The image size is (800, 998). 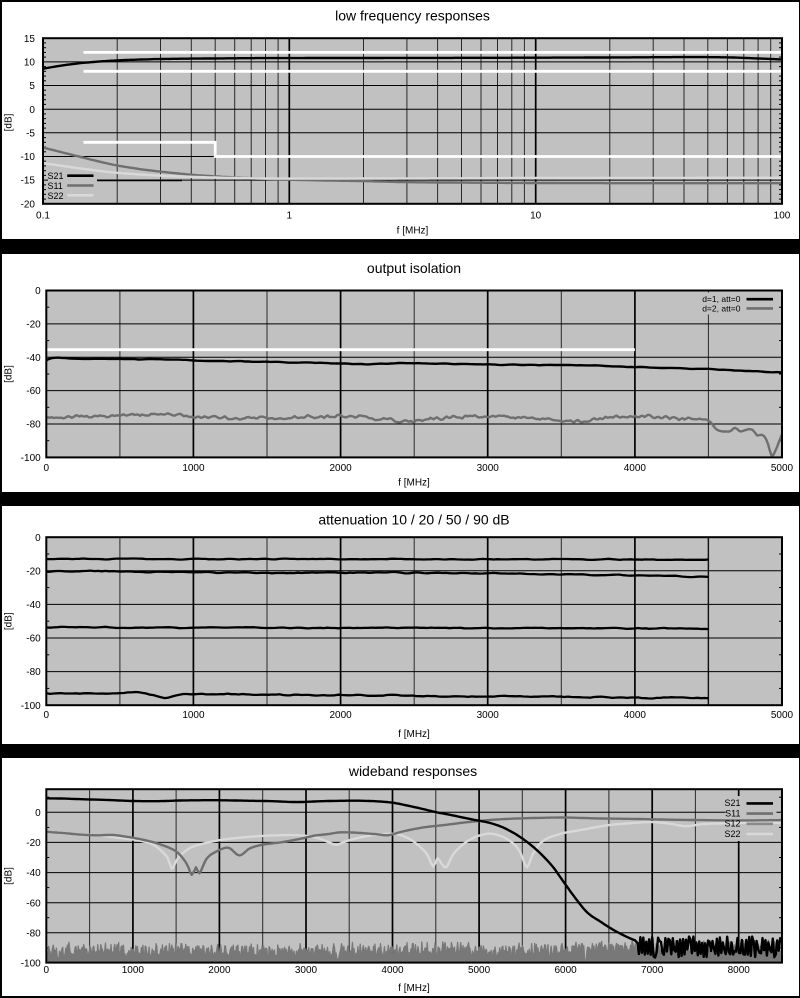 I want to click on svg-text: 0.1, so click(x=43, y=215).